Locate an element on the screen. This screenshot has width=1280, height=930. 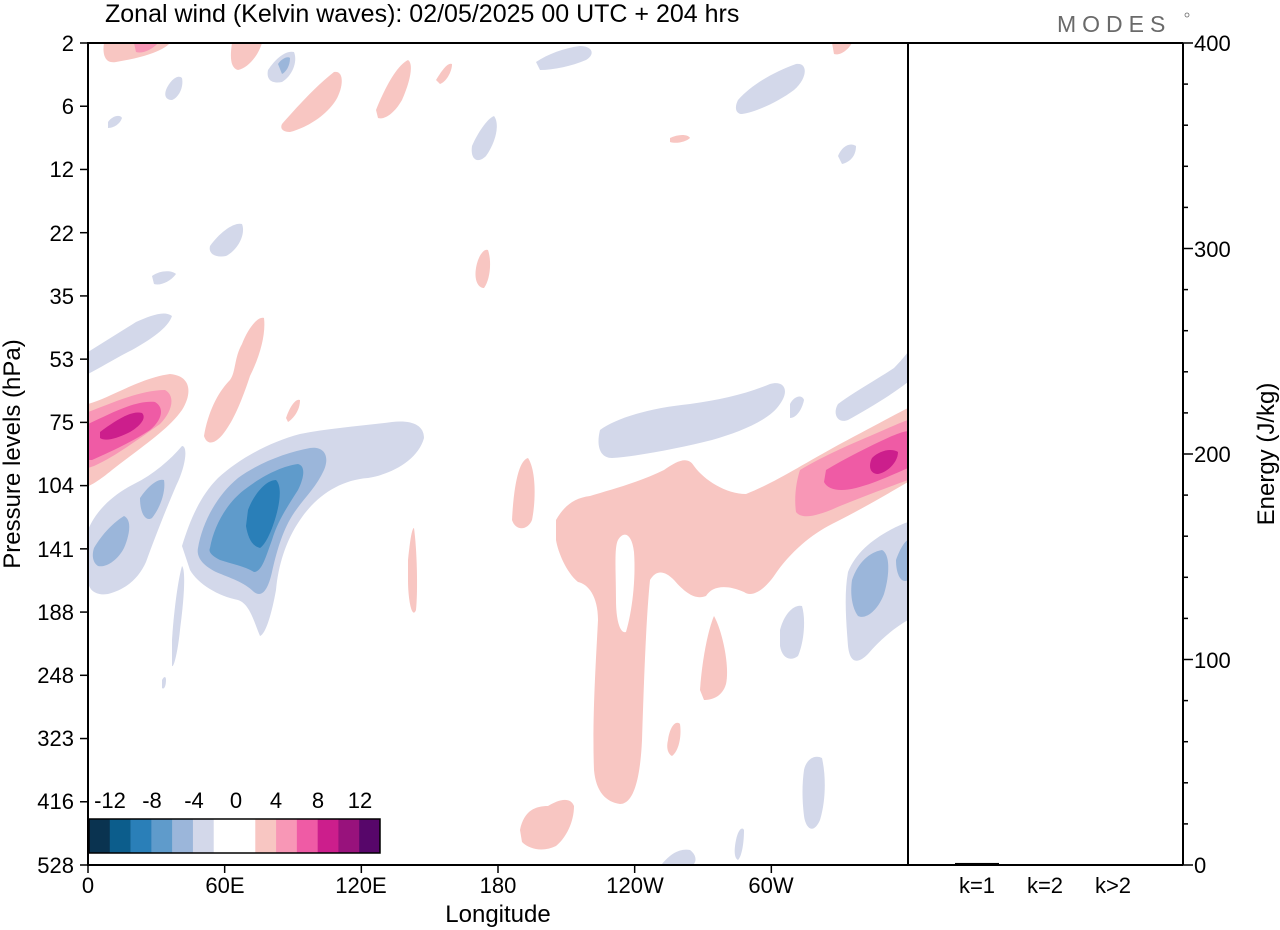
contour-pos-bottom is located at coordinates (547, 824).